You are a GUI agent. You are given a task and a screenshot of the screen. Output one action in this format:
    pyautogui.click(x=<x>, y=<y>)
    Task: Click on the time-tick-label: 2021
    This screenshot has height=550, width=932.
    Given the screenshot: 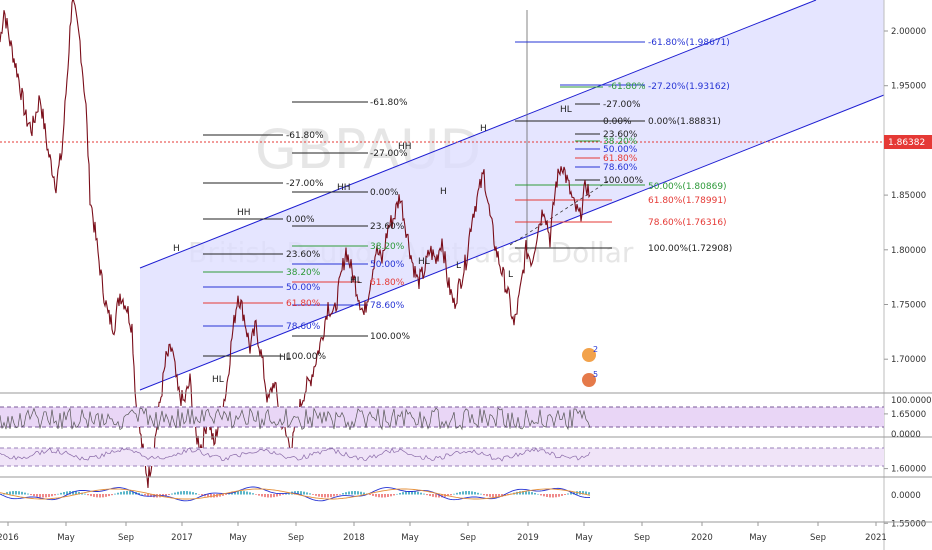 What is the action you would take?
    pyautogui.click(x=876, y=538)
    